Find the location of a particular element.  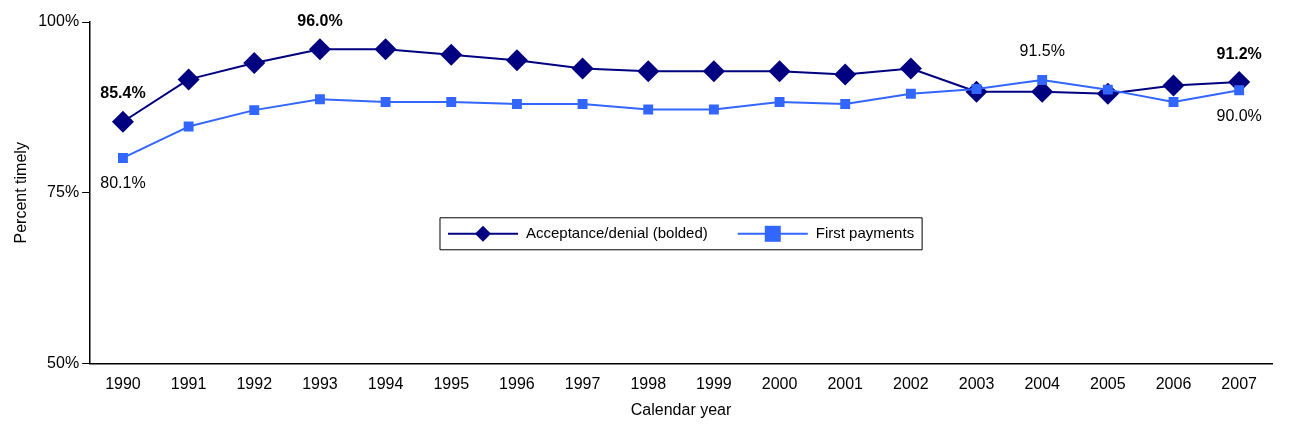

y-tick-label: 50% is located at coordinates (63, 363).